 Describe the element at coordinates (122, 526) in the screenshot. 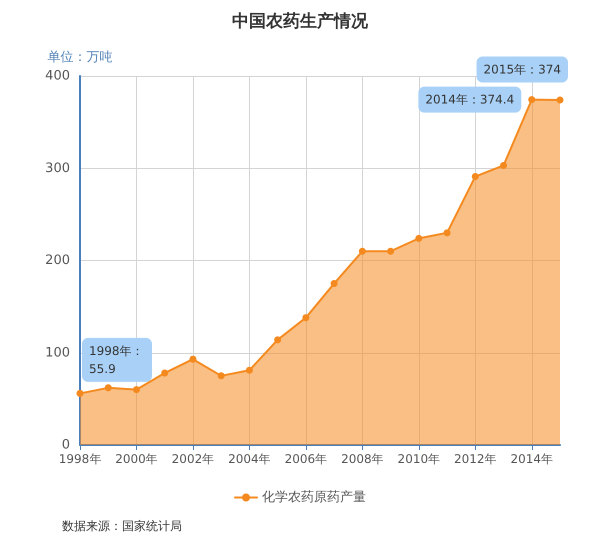

I see `source-note: 数据来源：国家统计局` at that location.